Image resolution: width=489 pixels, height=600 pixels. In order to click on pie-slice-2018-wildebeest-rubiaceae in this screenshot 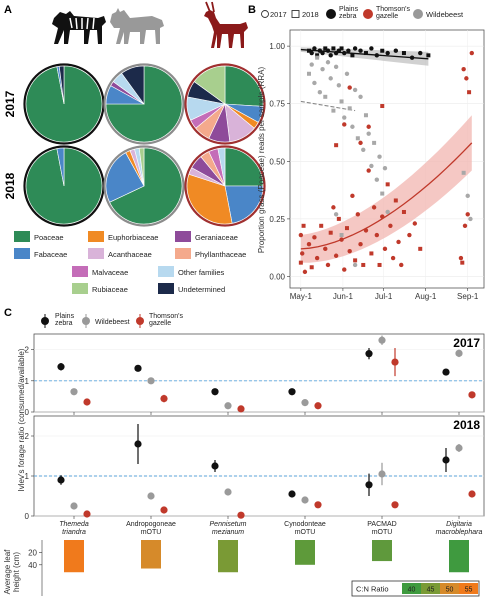, I will do `click(141, 167)`.